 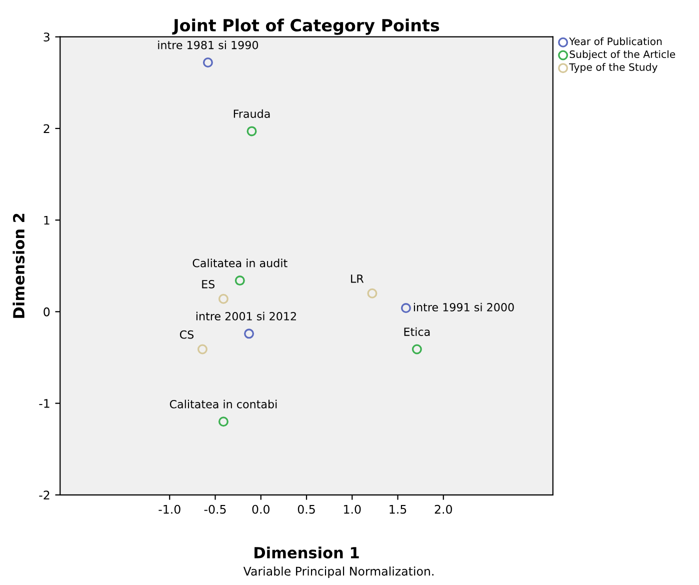 I want to click on annotation: intre 1981 si 1990, so click(x=208, y=45).